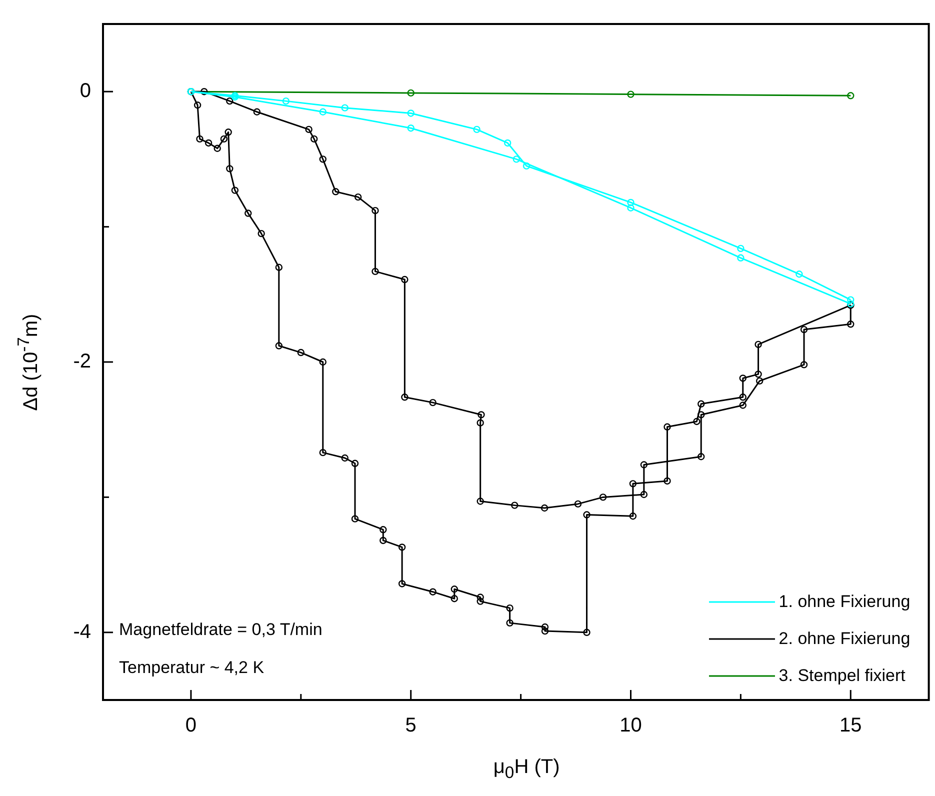 This screenshot has width=935, height=796. What do you see at coordinates (842, 676) in the screenshot?
I see `legend-label: 3. Stempel fixiert` at bounding box center [842, 676].